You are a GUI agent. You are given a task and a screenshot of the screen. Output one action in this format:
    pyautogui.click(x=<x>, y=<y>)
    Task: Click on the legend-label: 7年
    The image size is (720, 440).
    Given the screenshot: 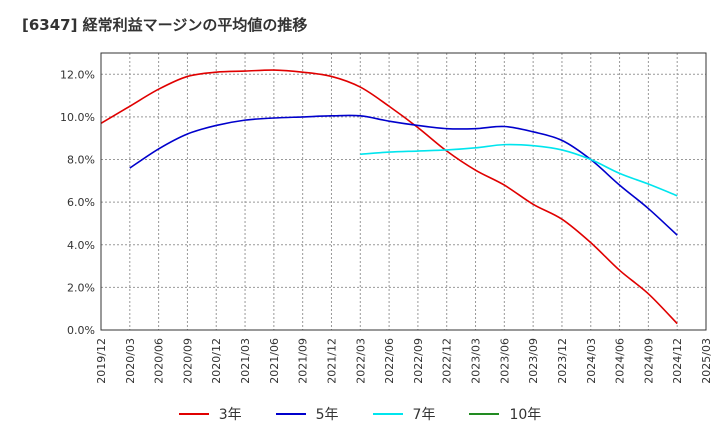 What is the action you would take?
    pyautogui.click(x=424, y=415)
    